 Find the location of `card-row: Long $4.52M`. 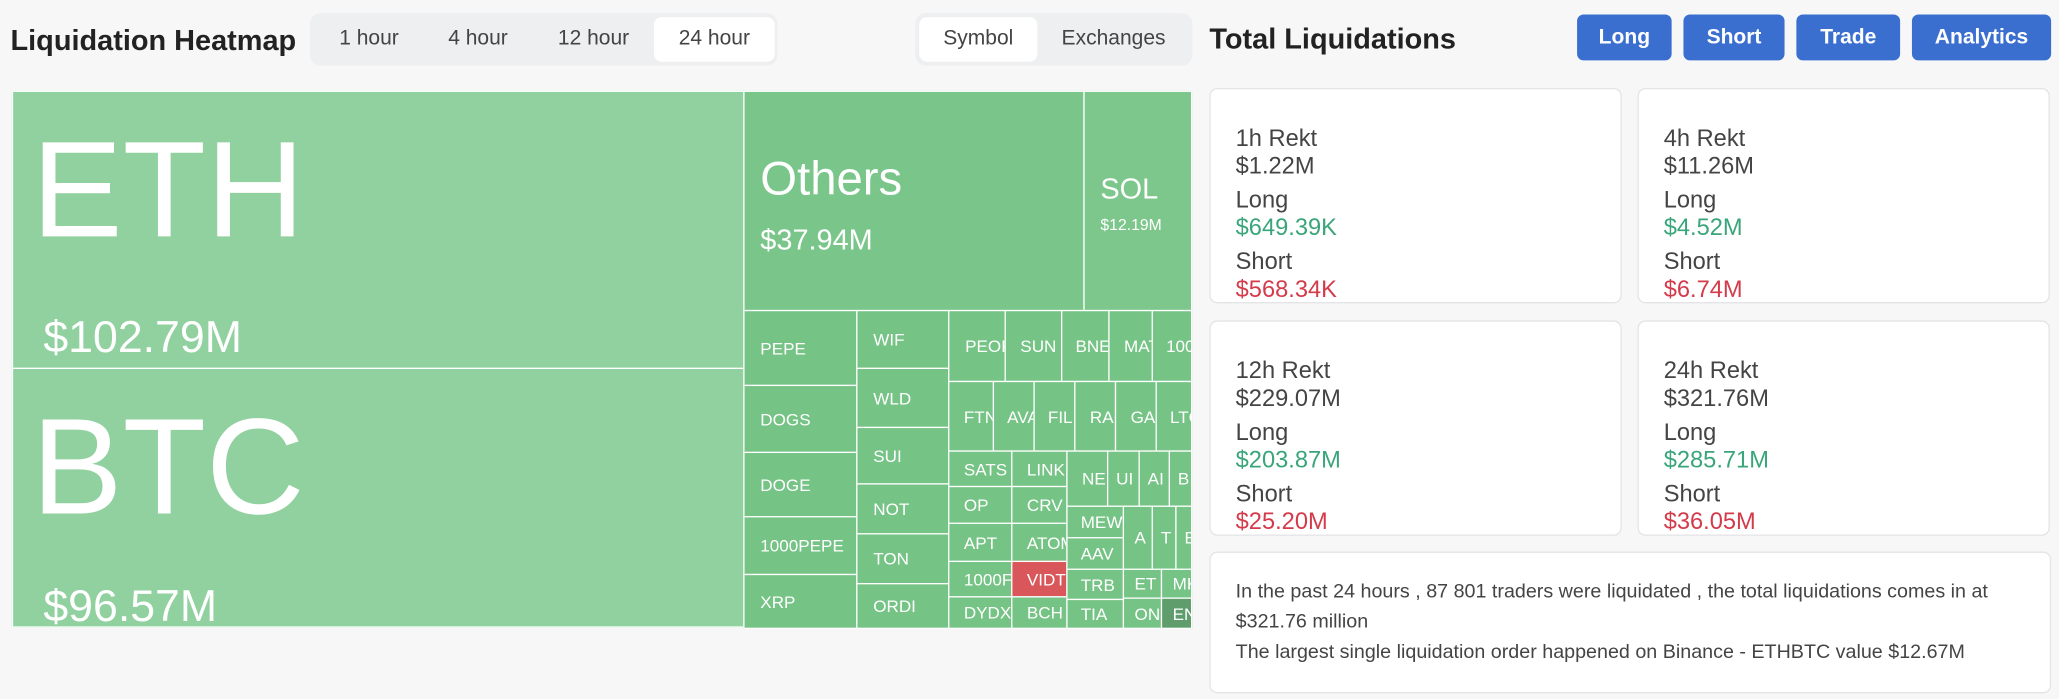

card-row: Long $4.52M is located at coordinates (1845, 213).